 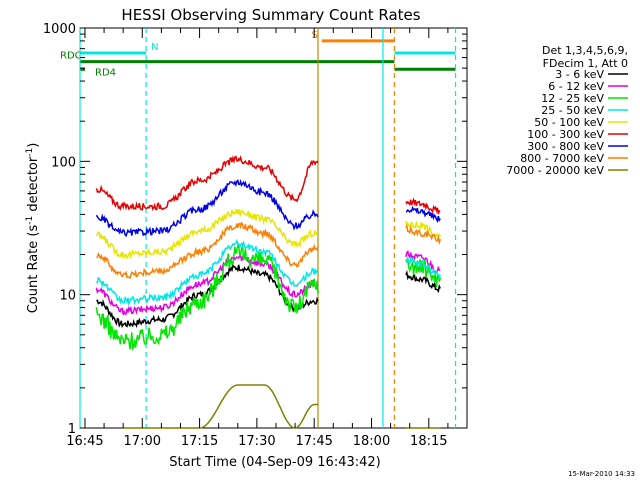 I want to click on x-tick-label: 18:15, so click(x=428, y=441).